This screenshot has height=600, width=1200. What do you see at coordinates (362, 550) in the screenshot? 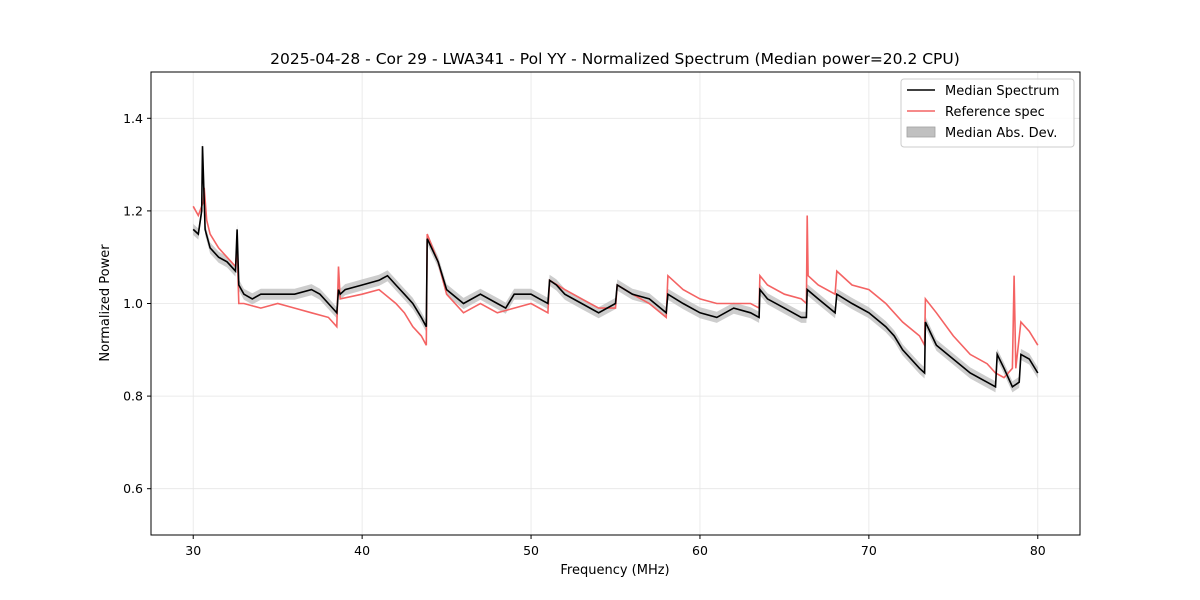
I see `x-tick-label: 40` at bounding box center [362, 550].